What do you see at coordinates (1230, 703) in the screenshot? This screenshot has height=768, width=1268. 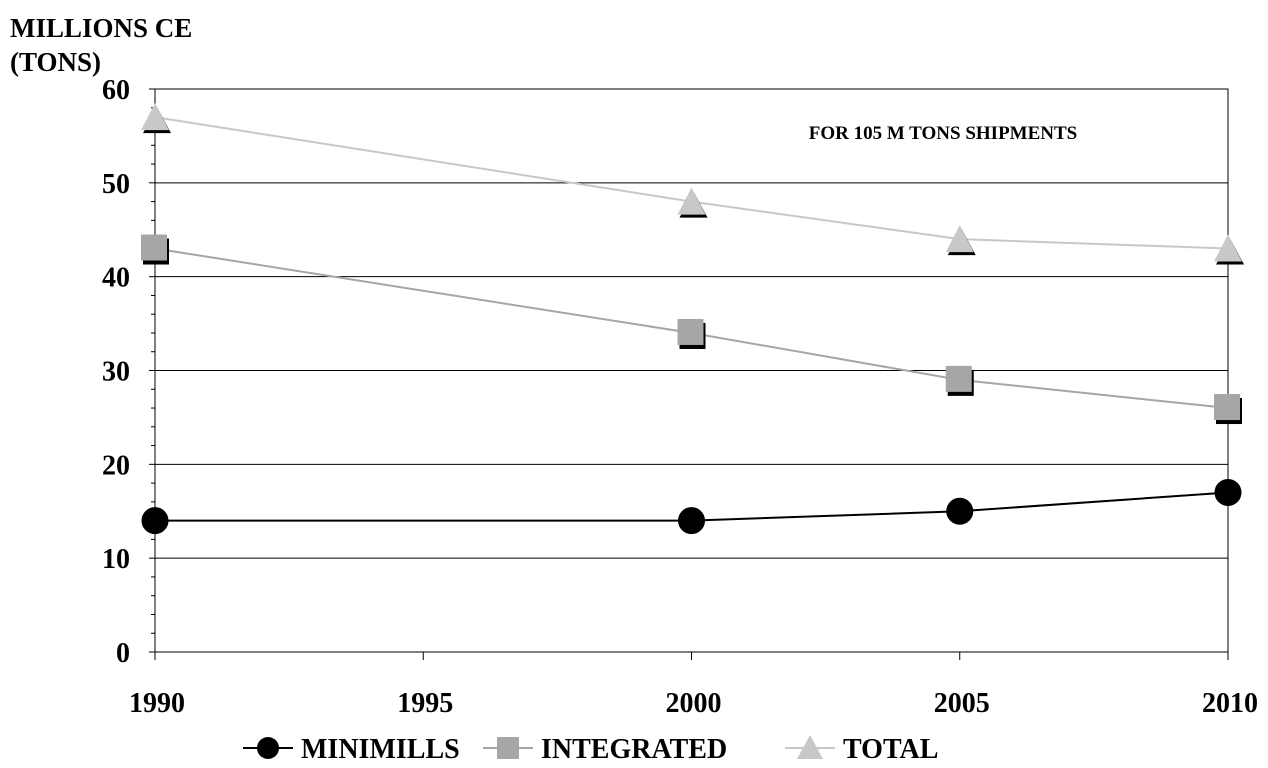 I see `x-tick-label: 2010` at bounding box center [1230, 703].